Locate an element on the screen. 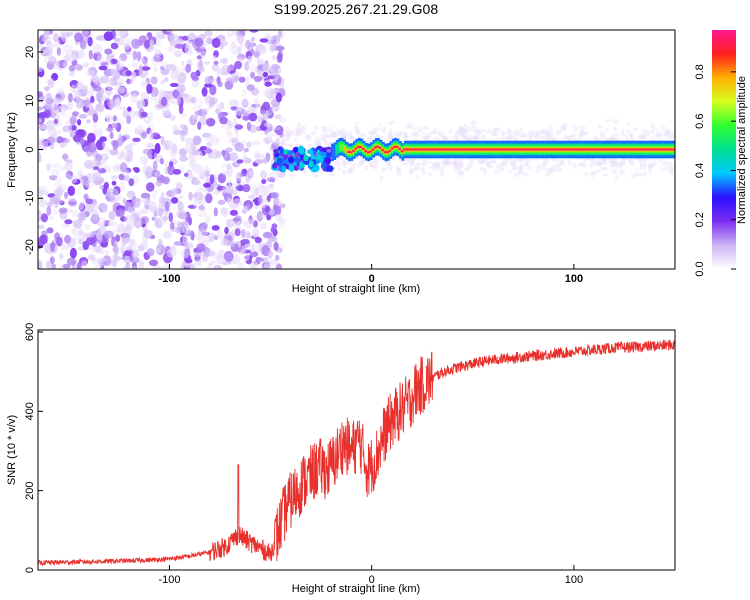 The width and height of the screenshot is (750, 600). colorbar-tick-label: 0.8 is located at coordinates (700, 71).